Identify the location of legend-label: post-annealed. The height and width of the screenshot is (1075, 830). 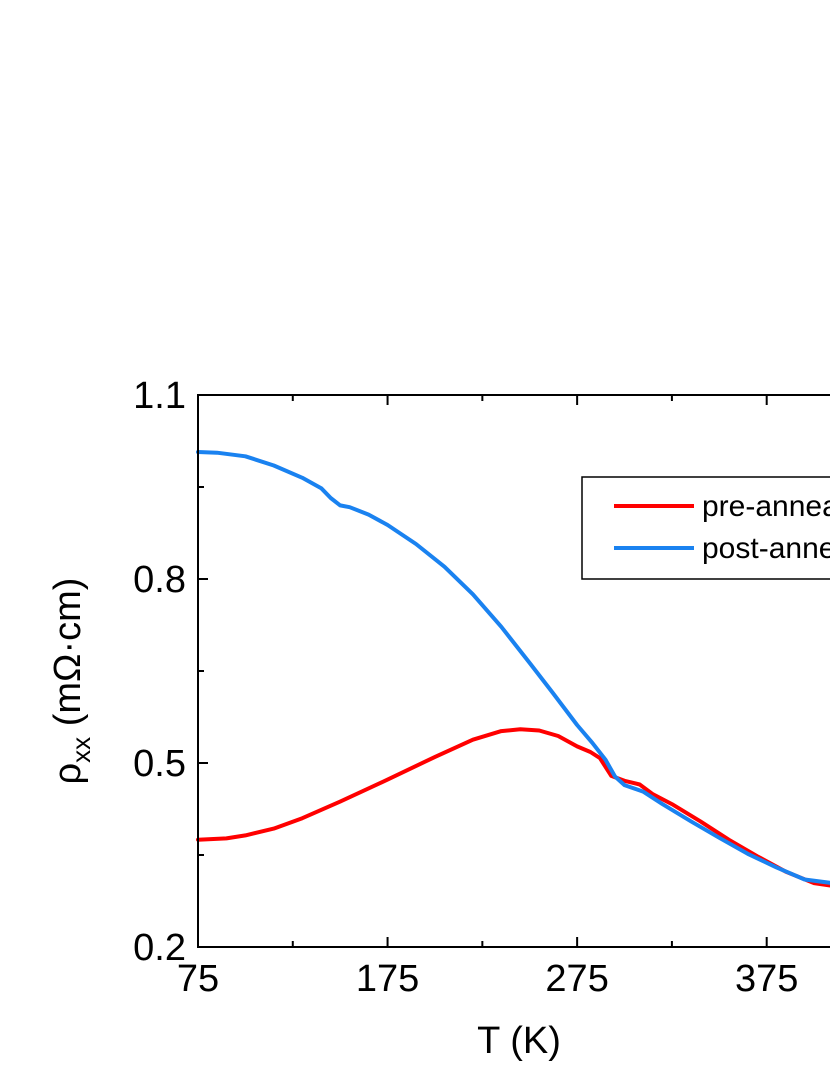
(766, 548).